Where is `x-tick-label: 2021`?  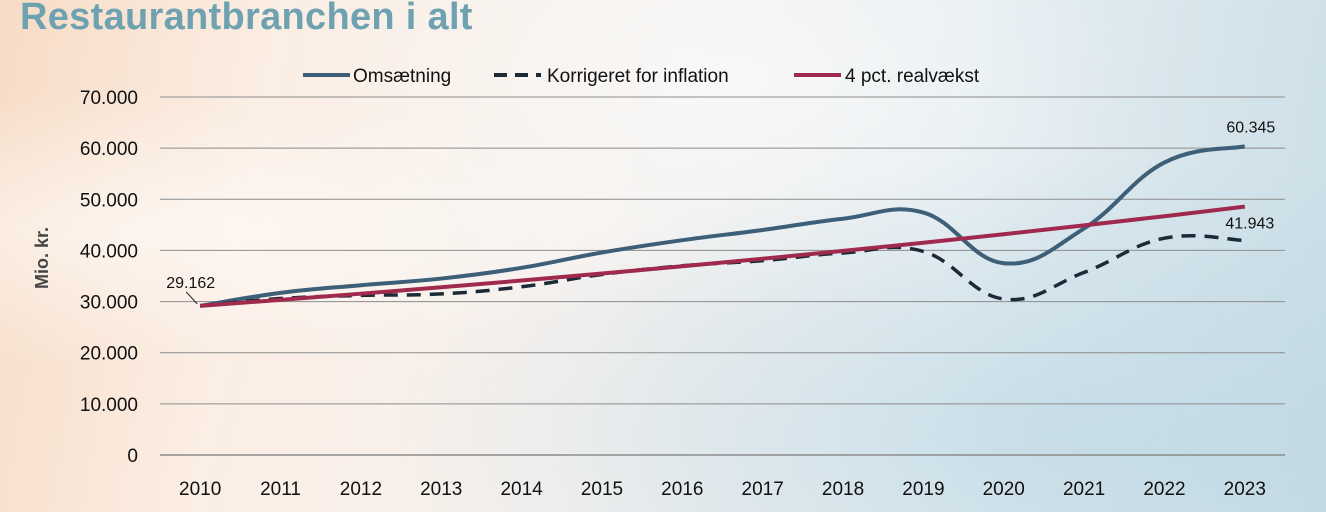
x-tick-label: 2021 is located at coordinates (1084, 489).